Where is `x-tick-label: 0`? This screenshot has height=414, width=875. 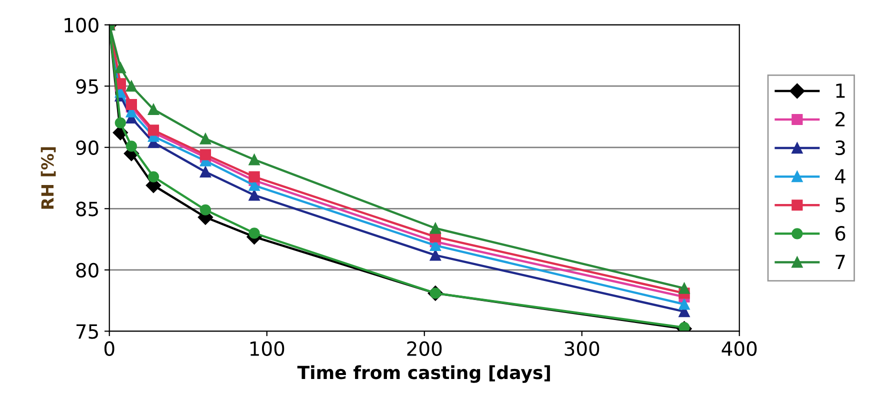
x-tick-label: 0 is located at coordinates (109, 348).